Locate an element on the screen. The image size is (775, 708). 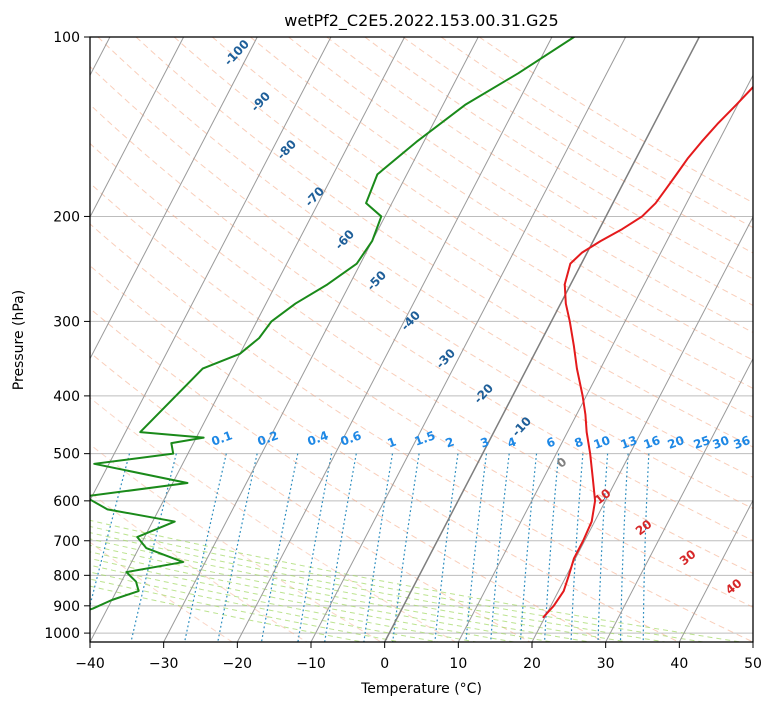
mixing-ratio-label-4: 0.6 is located at coordinates (350, 438).